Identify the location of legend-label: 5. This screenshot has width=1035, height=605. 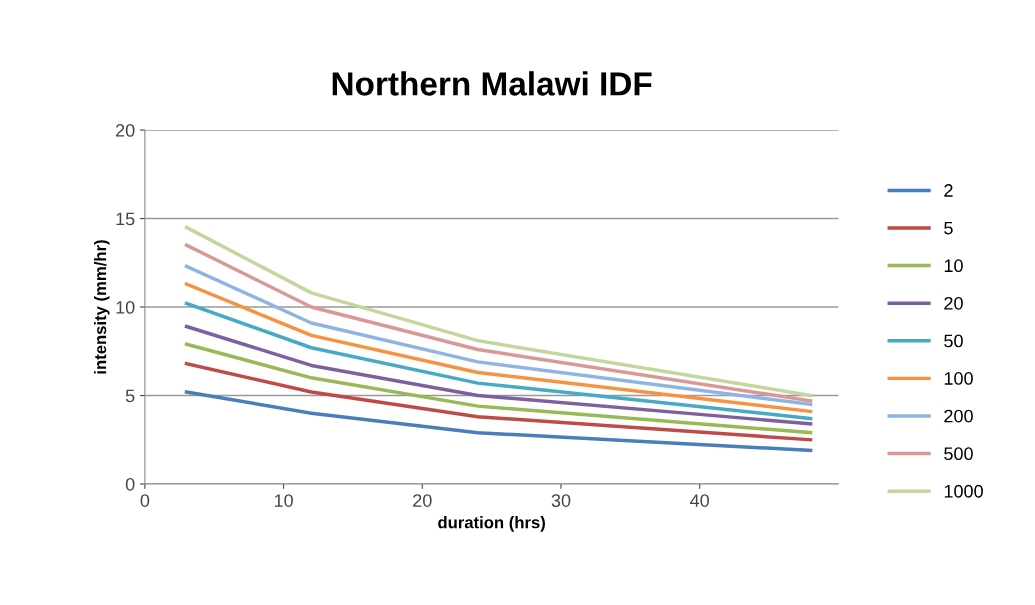
(948, 228).